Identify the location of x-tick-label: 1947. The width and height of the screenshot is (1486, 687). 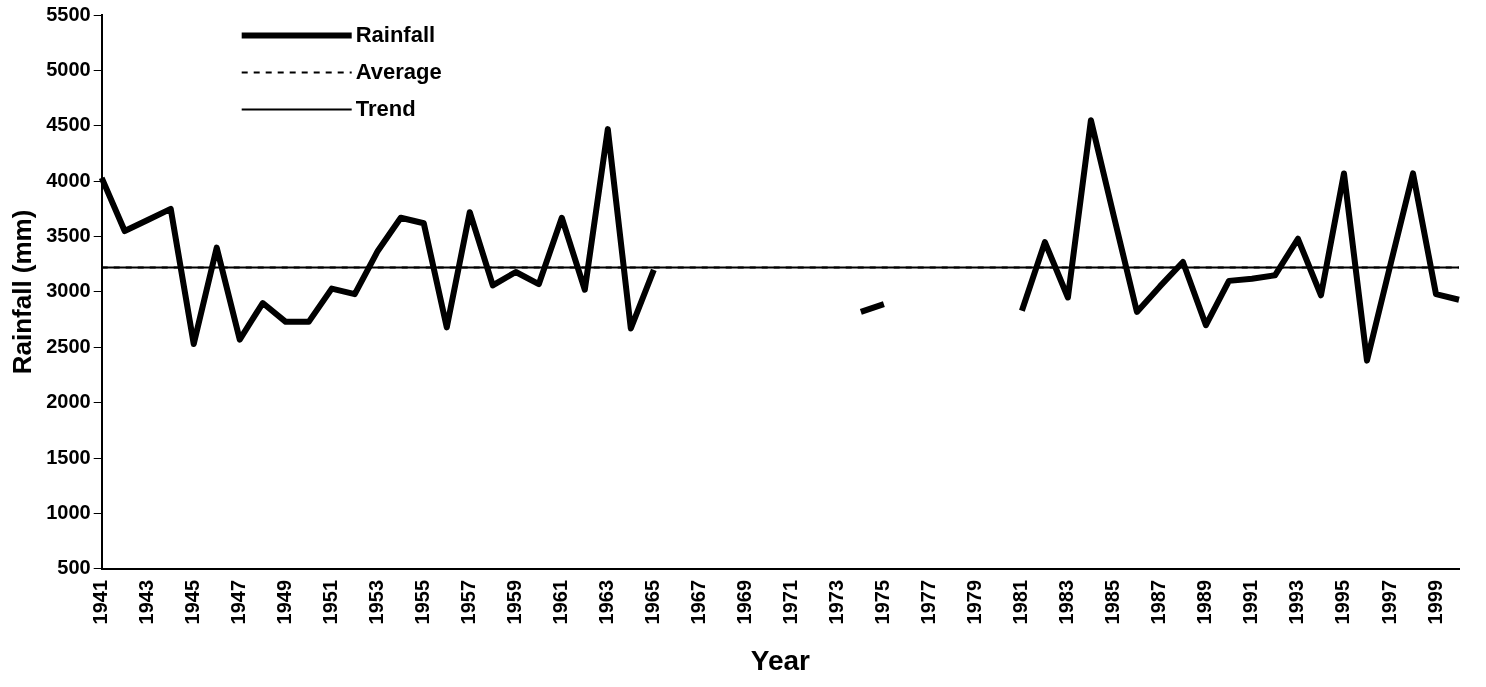
(238, 602).